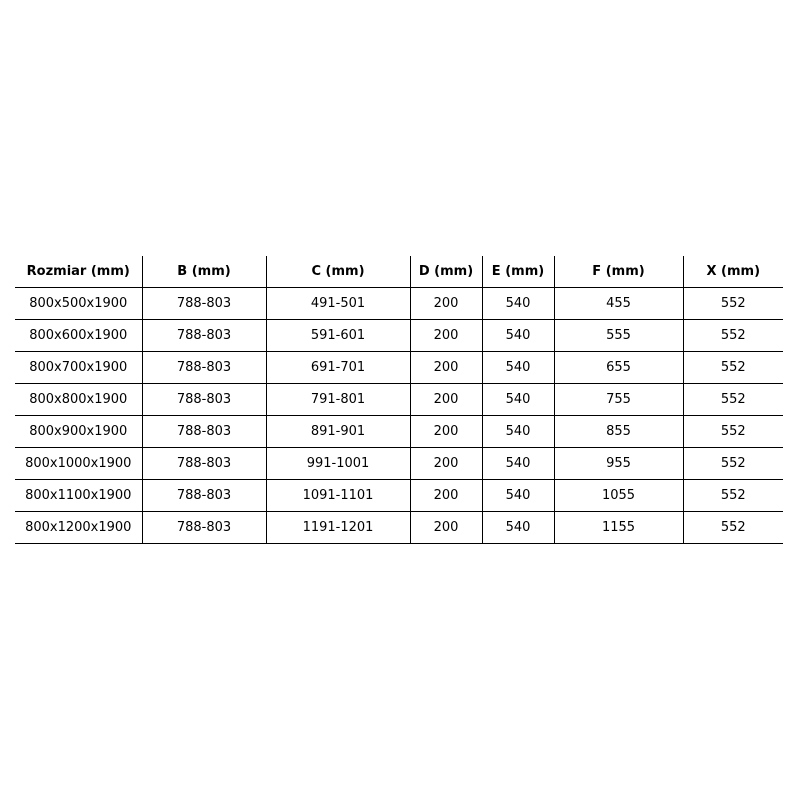 The image size is (800, 800). What do you see at coordinates (618, 527) in the screenshot?
I see `table-cell: 1155` at bounding box center [618, 527].